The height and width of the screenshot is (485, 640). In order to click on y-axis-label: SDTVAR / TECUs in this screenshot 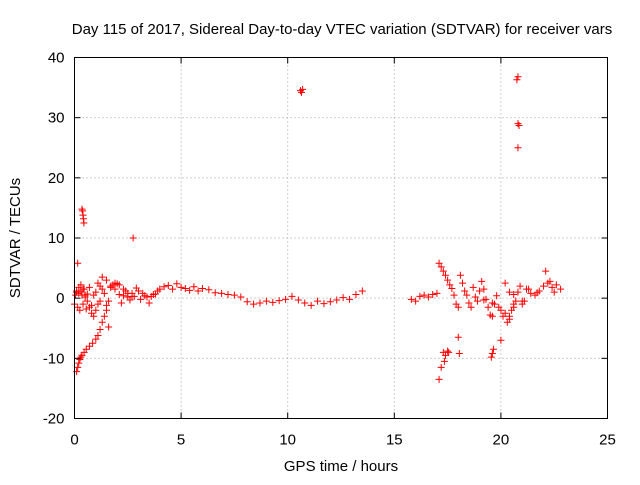, I will do `click(15, 238)`.